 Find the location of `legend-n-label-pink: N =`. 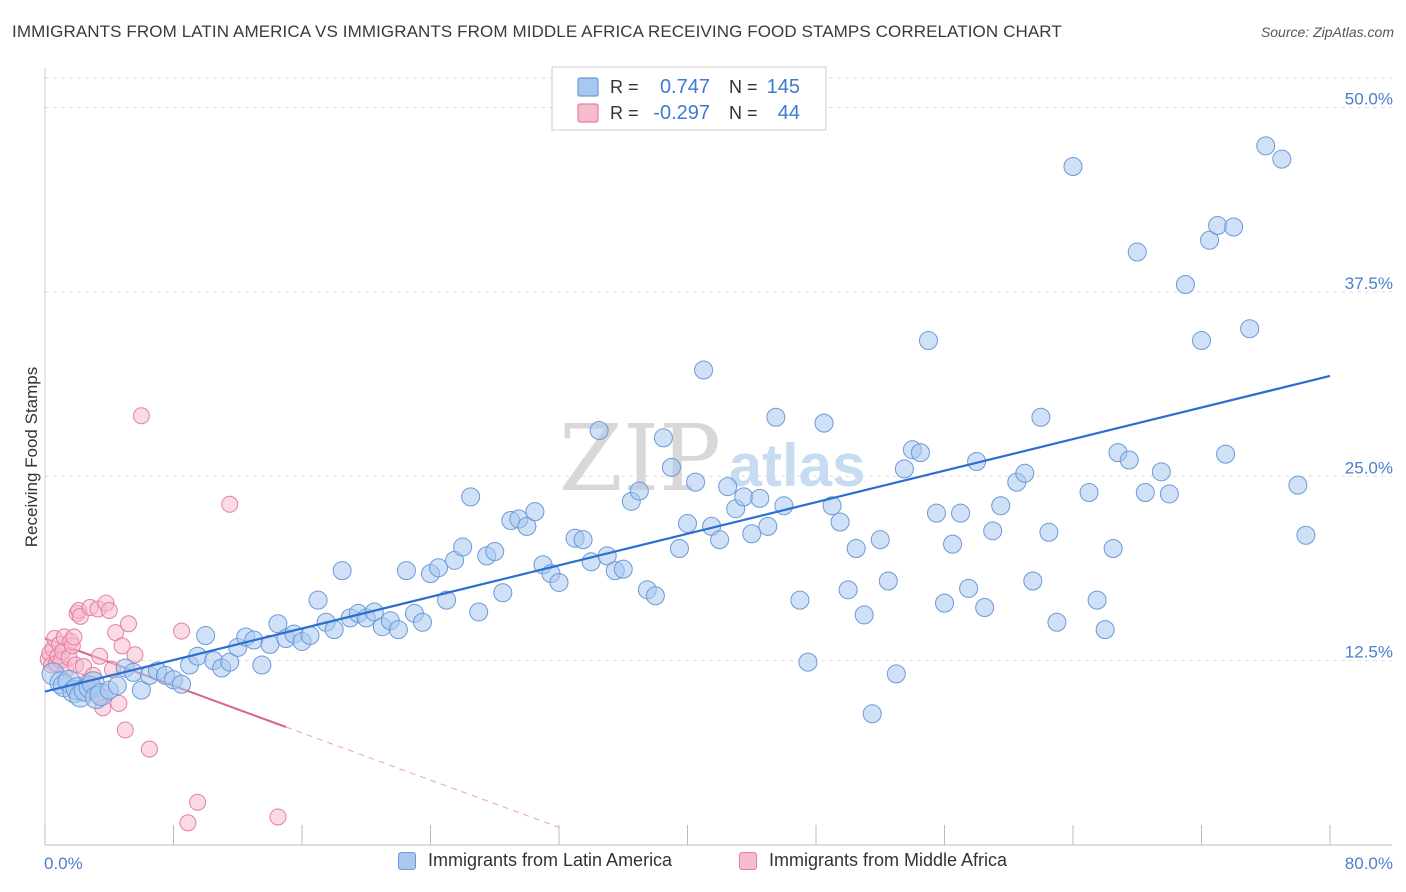

legend-n-label-pink: N = is located at coordinates (743, 113).